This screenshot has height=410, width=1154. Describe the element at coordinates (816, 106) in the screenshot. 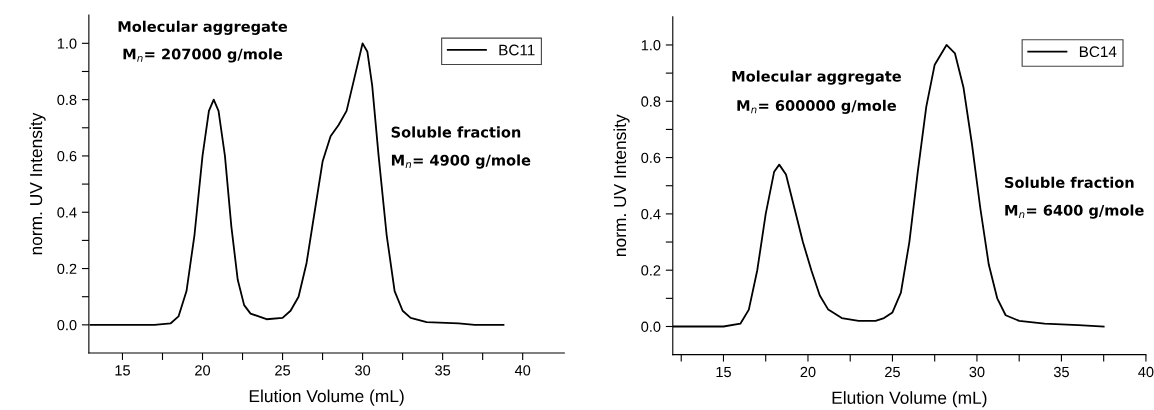

I see `annotation: M$_{n}$= 600000 g/mole` at that location.